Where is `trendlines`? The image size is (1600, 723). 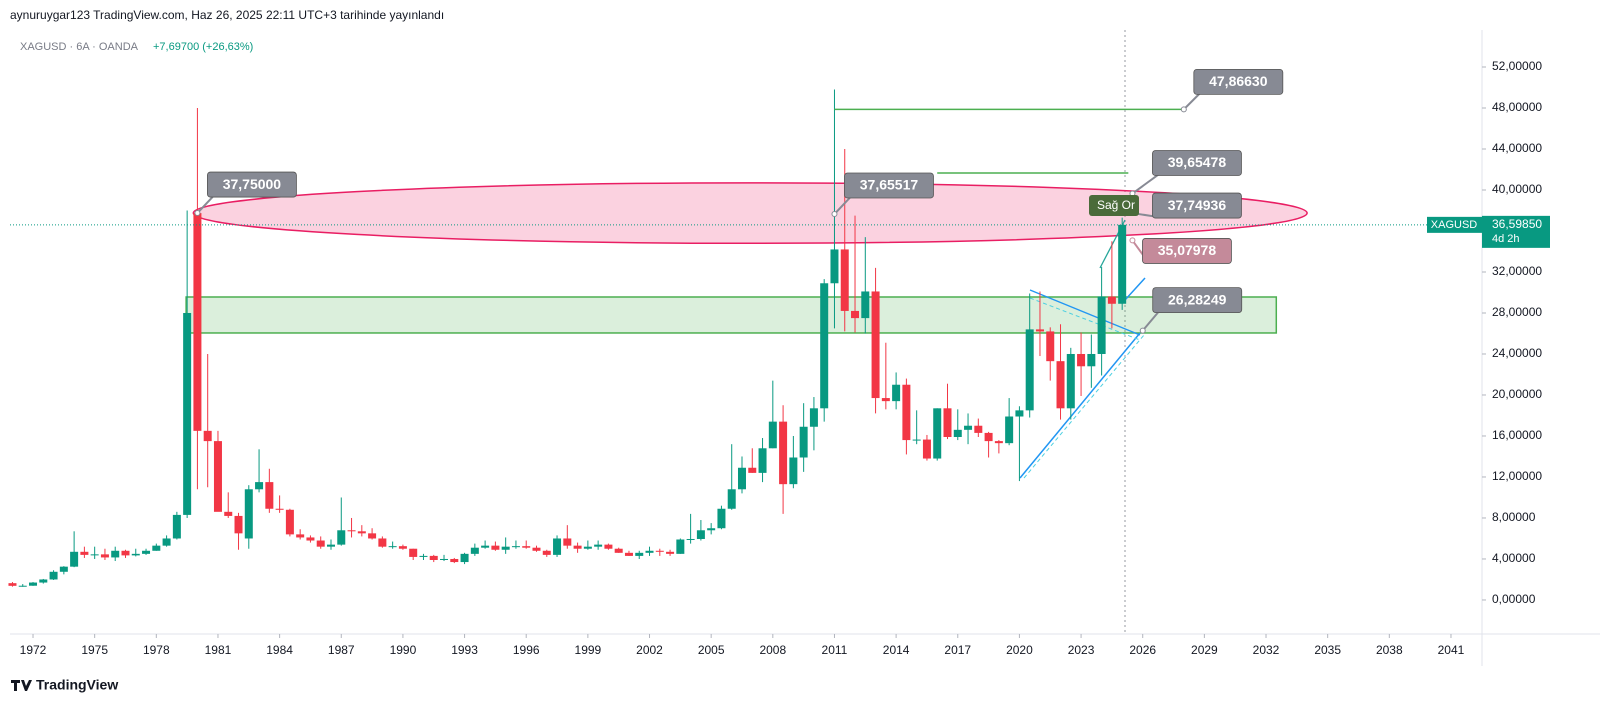 trendlines is located at coordinates (1082, 349).